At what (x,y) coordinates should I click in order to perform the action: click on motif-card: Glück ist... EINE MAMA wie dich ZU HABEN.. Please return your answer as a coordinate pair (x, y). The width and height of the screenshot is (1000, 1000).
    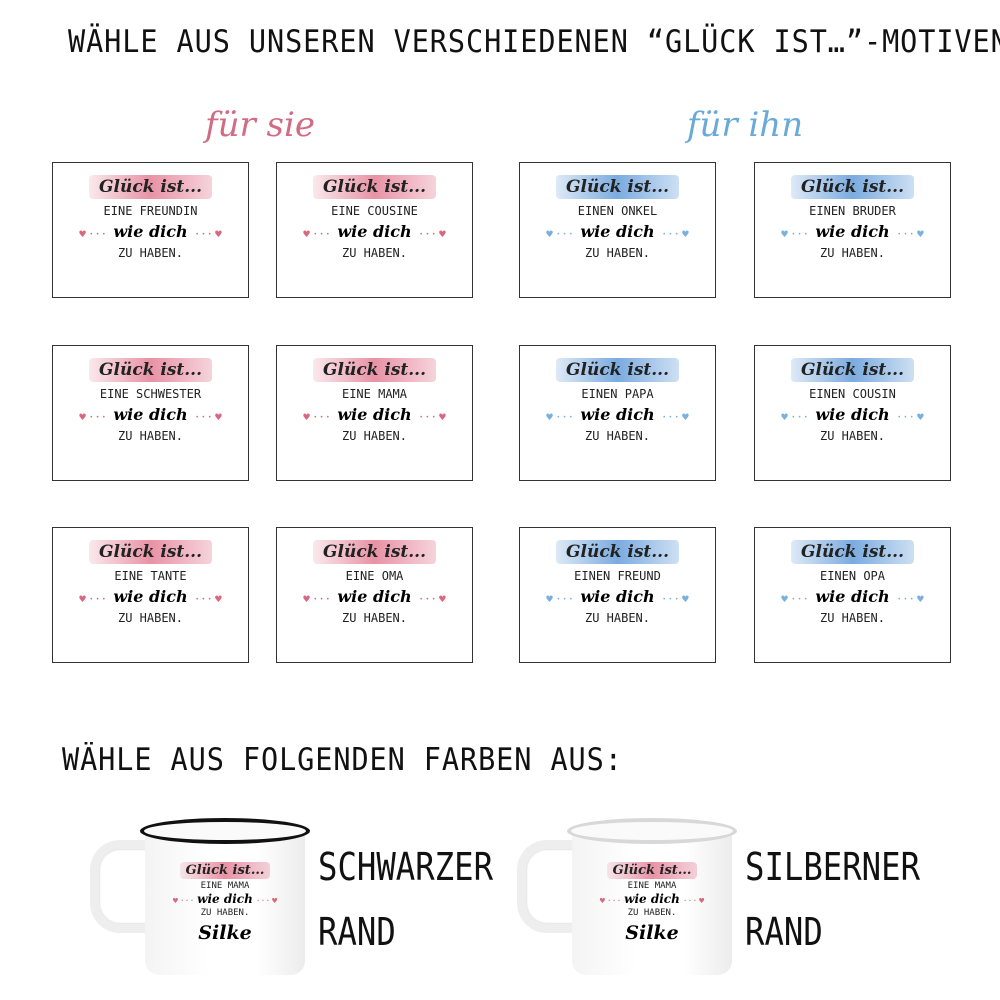
    Looking at the image, I should click on (374, 413).